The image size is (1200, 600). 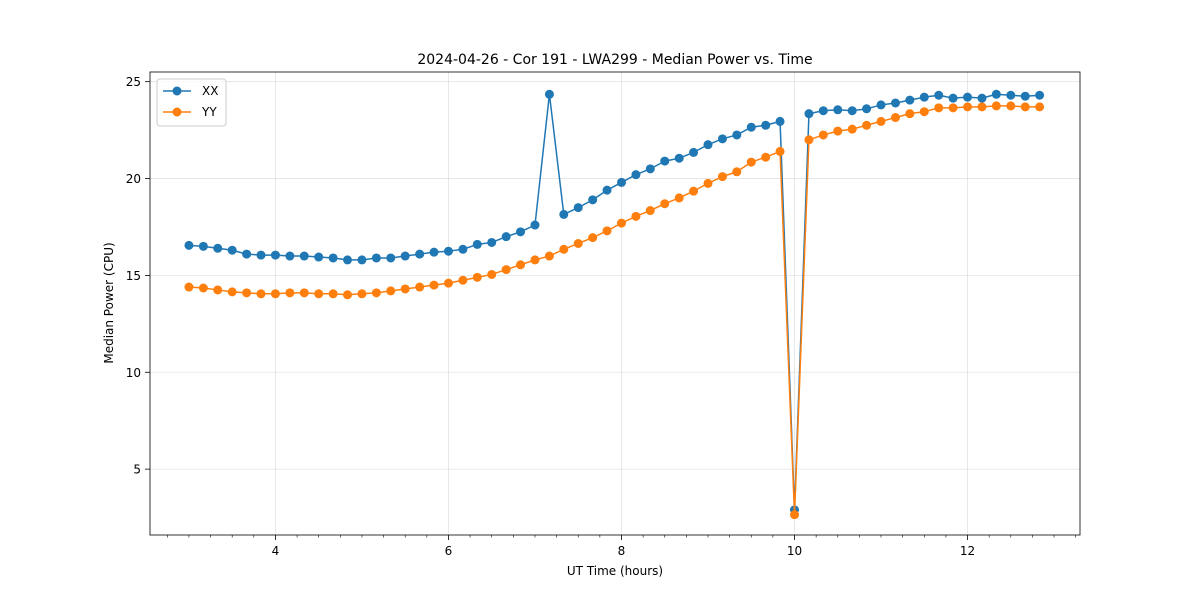 I want to click on y-axis: 5 10 15 20 25, so click(x=138, y=276).